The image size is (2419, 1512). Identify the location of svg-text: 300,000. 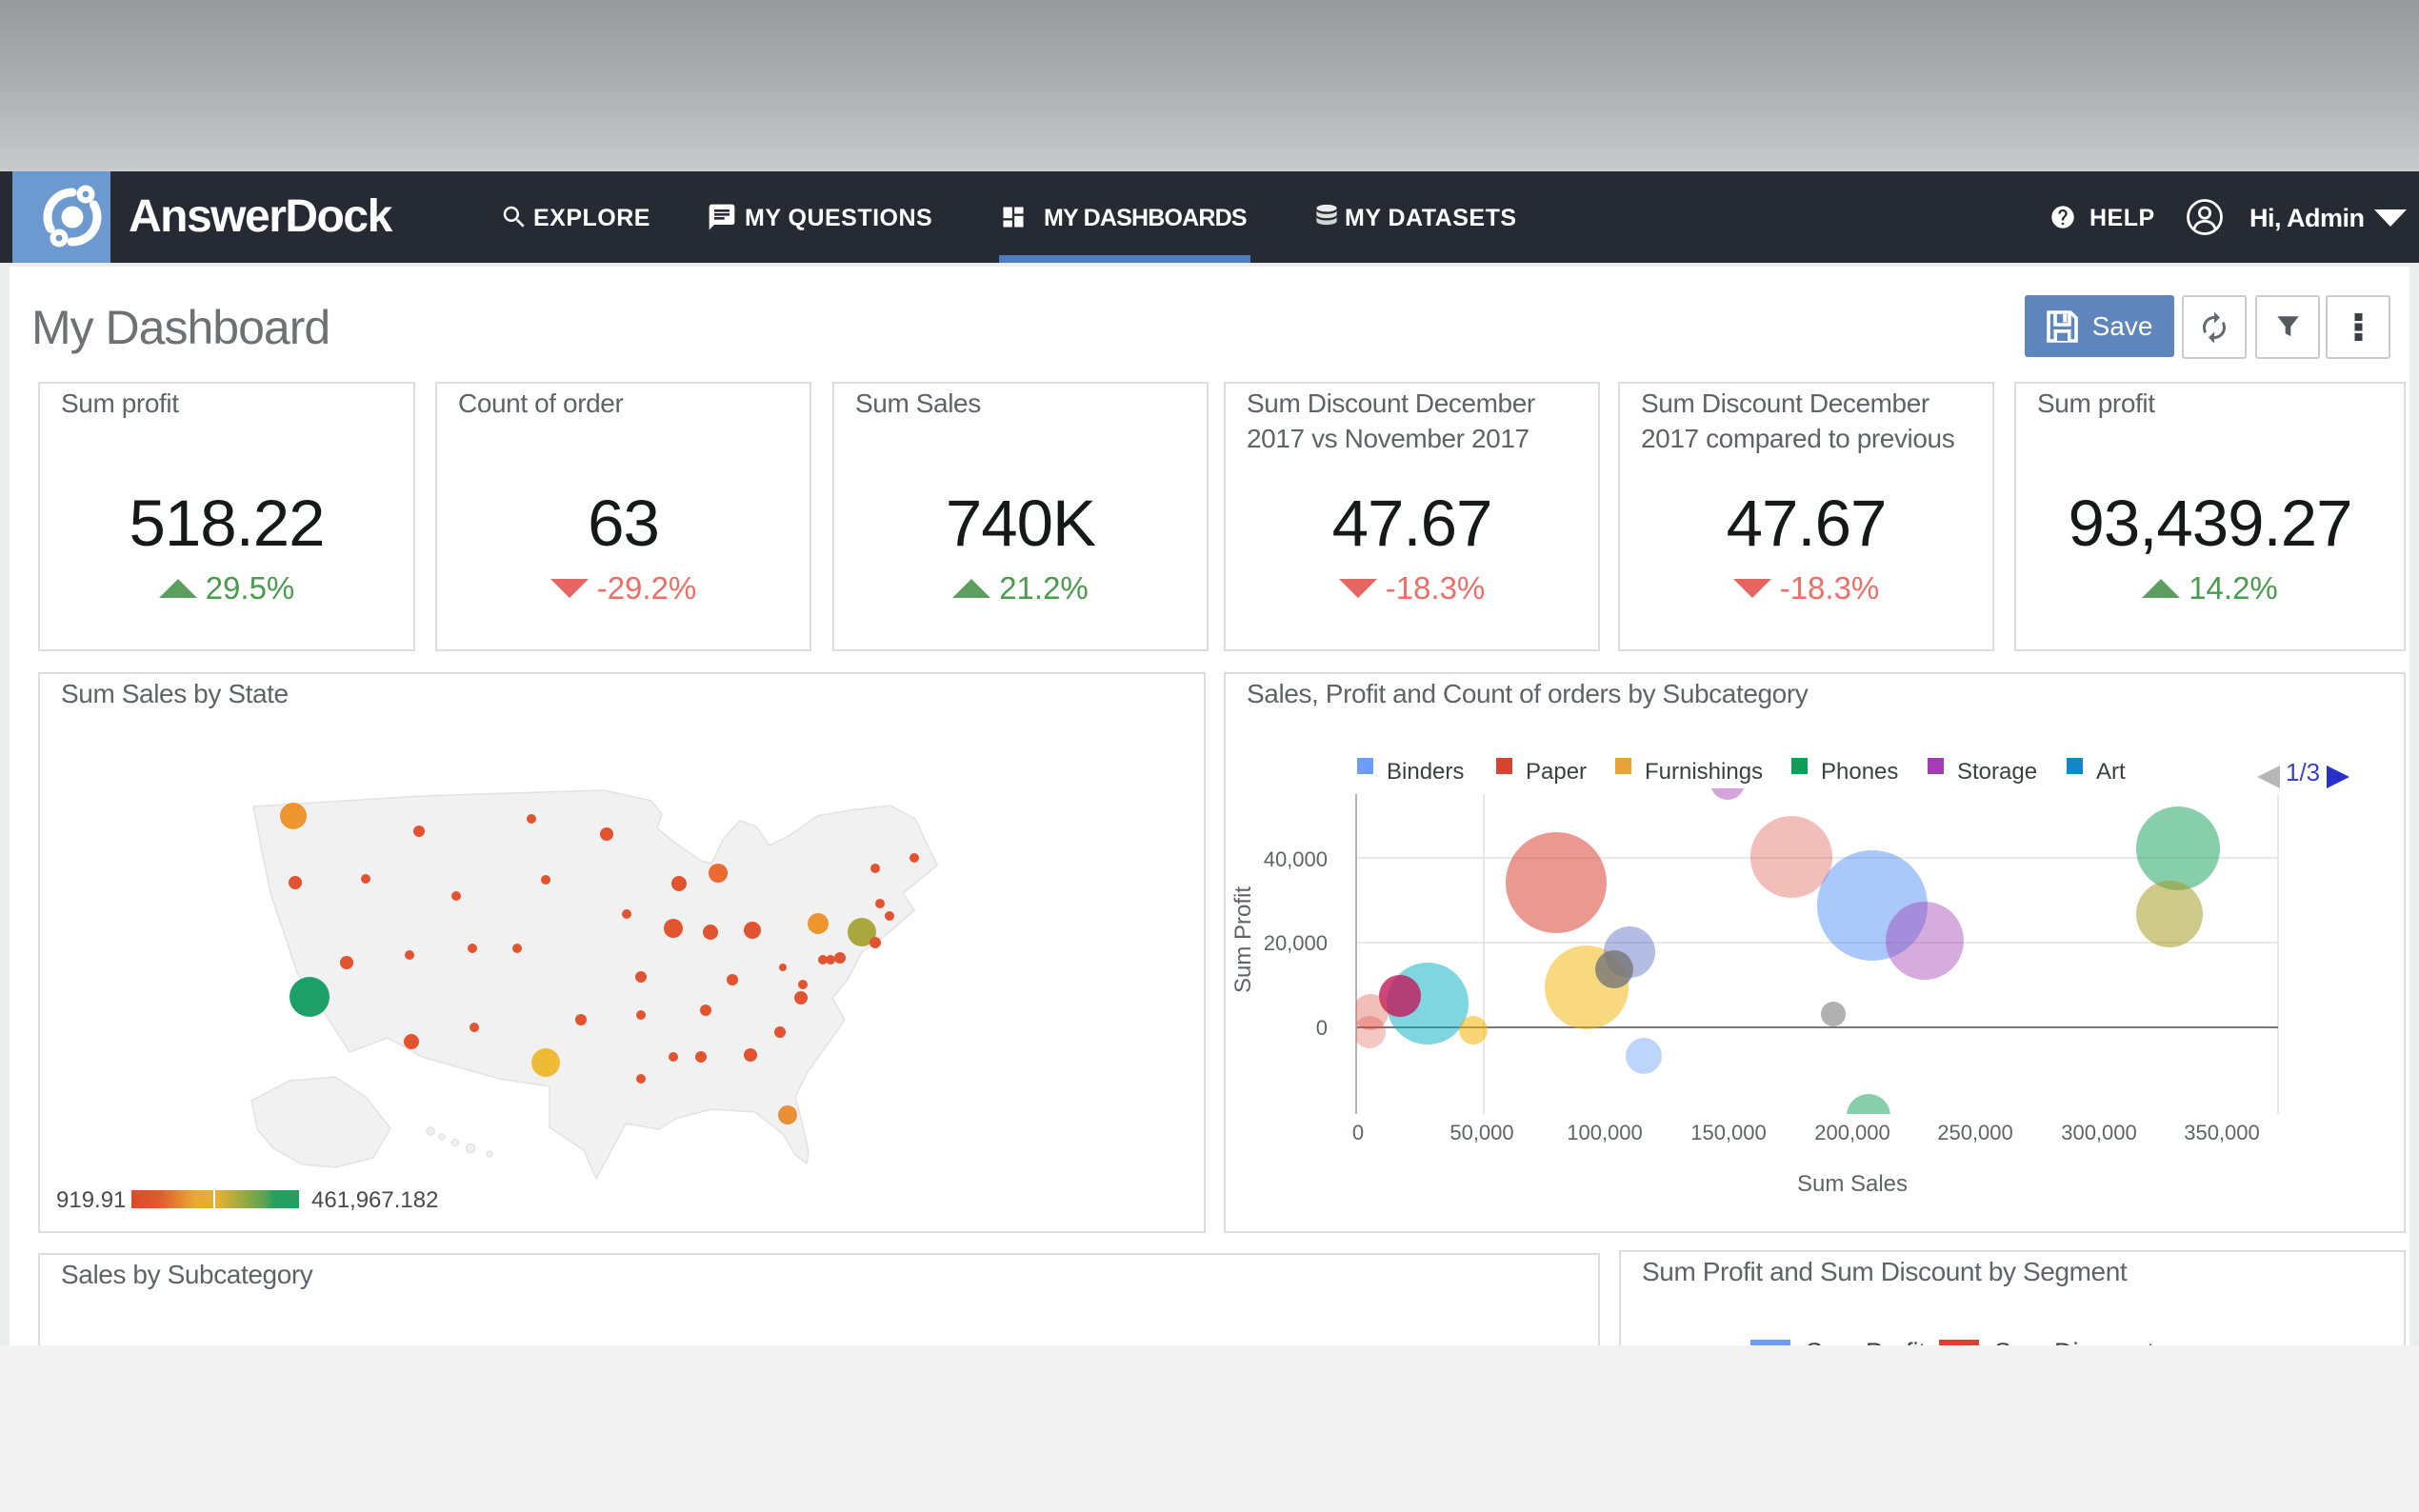
(2099, 1132).